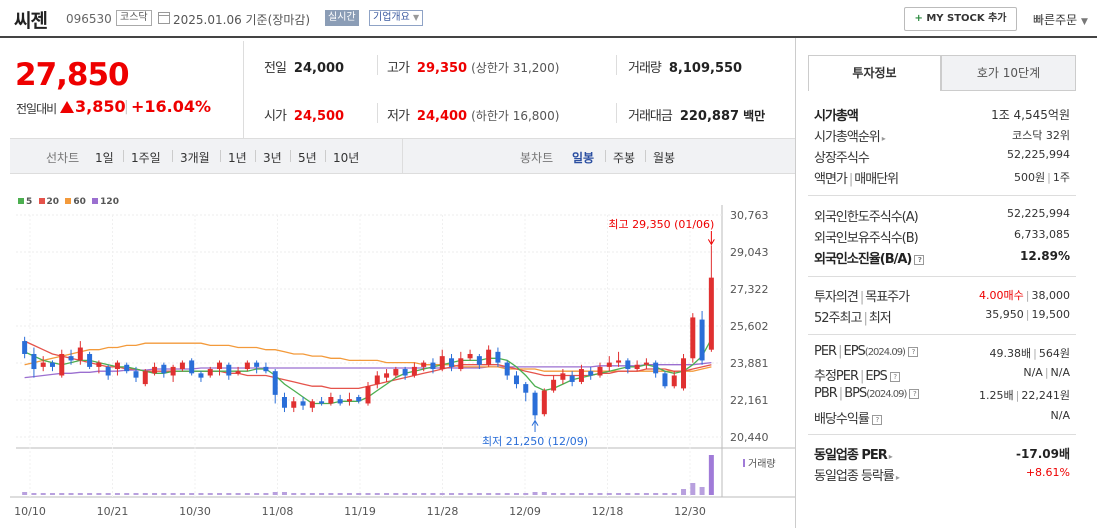 This screenshot has width=1097, height=528. Describe the element at coordinates (664, 158) in the screenshot. I see `candle-monthly: 월봉` at that location.